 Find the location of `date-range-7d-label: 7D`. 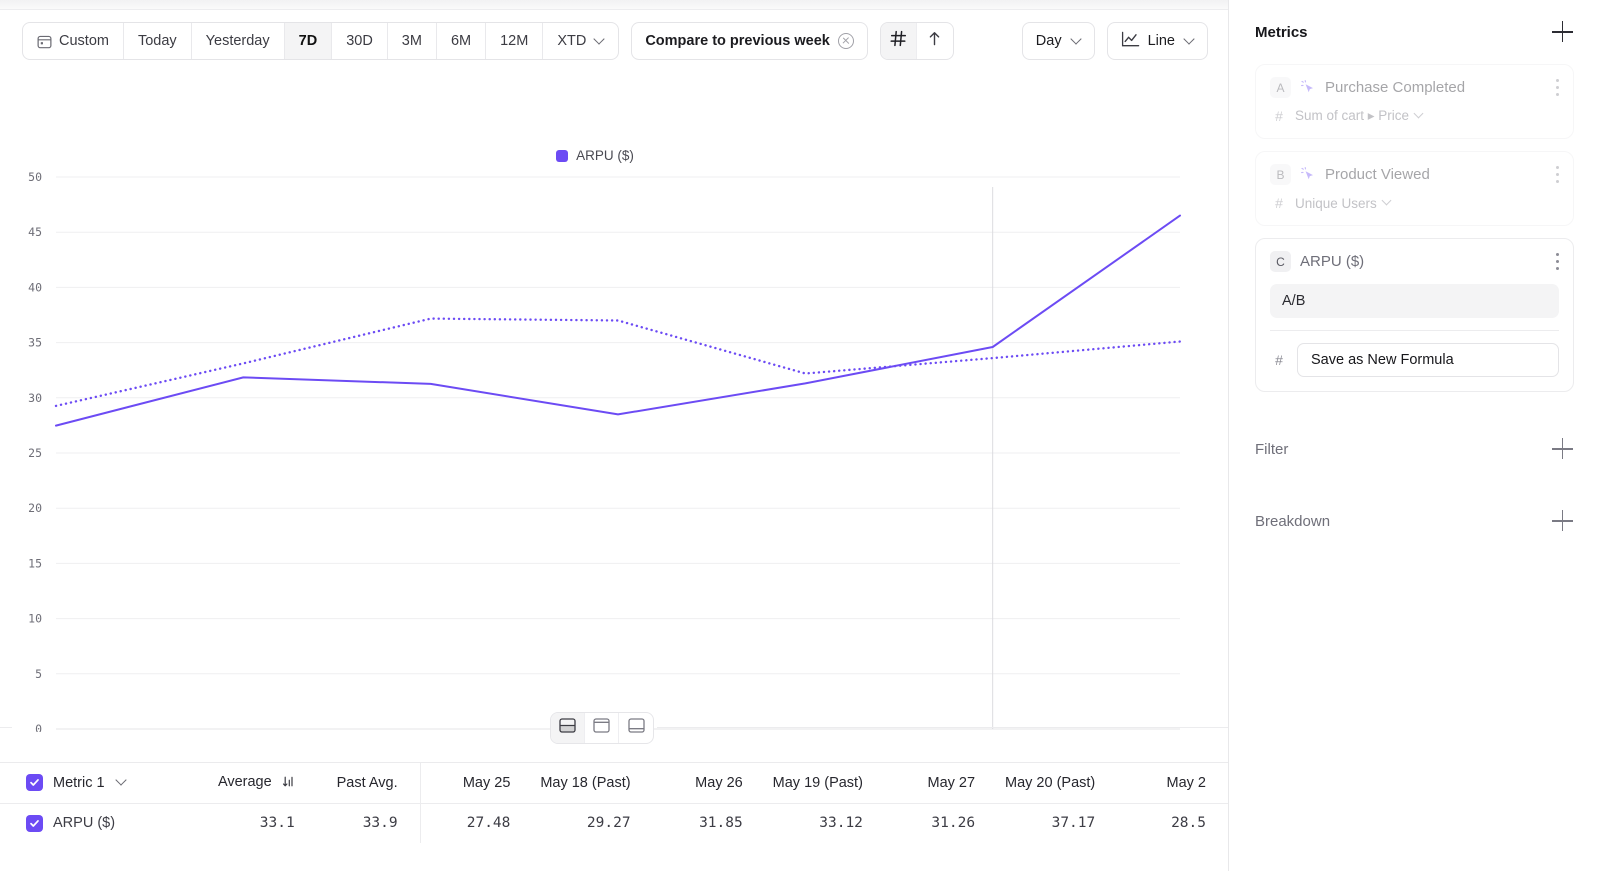

date-range-7d-label: 7D is located at coordinates (308, 41).